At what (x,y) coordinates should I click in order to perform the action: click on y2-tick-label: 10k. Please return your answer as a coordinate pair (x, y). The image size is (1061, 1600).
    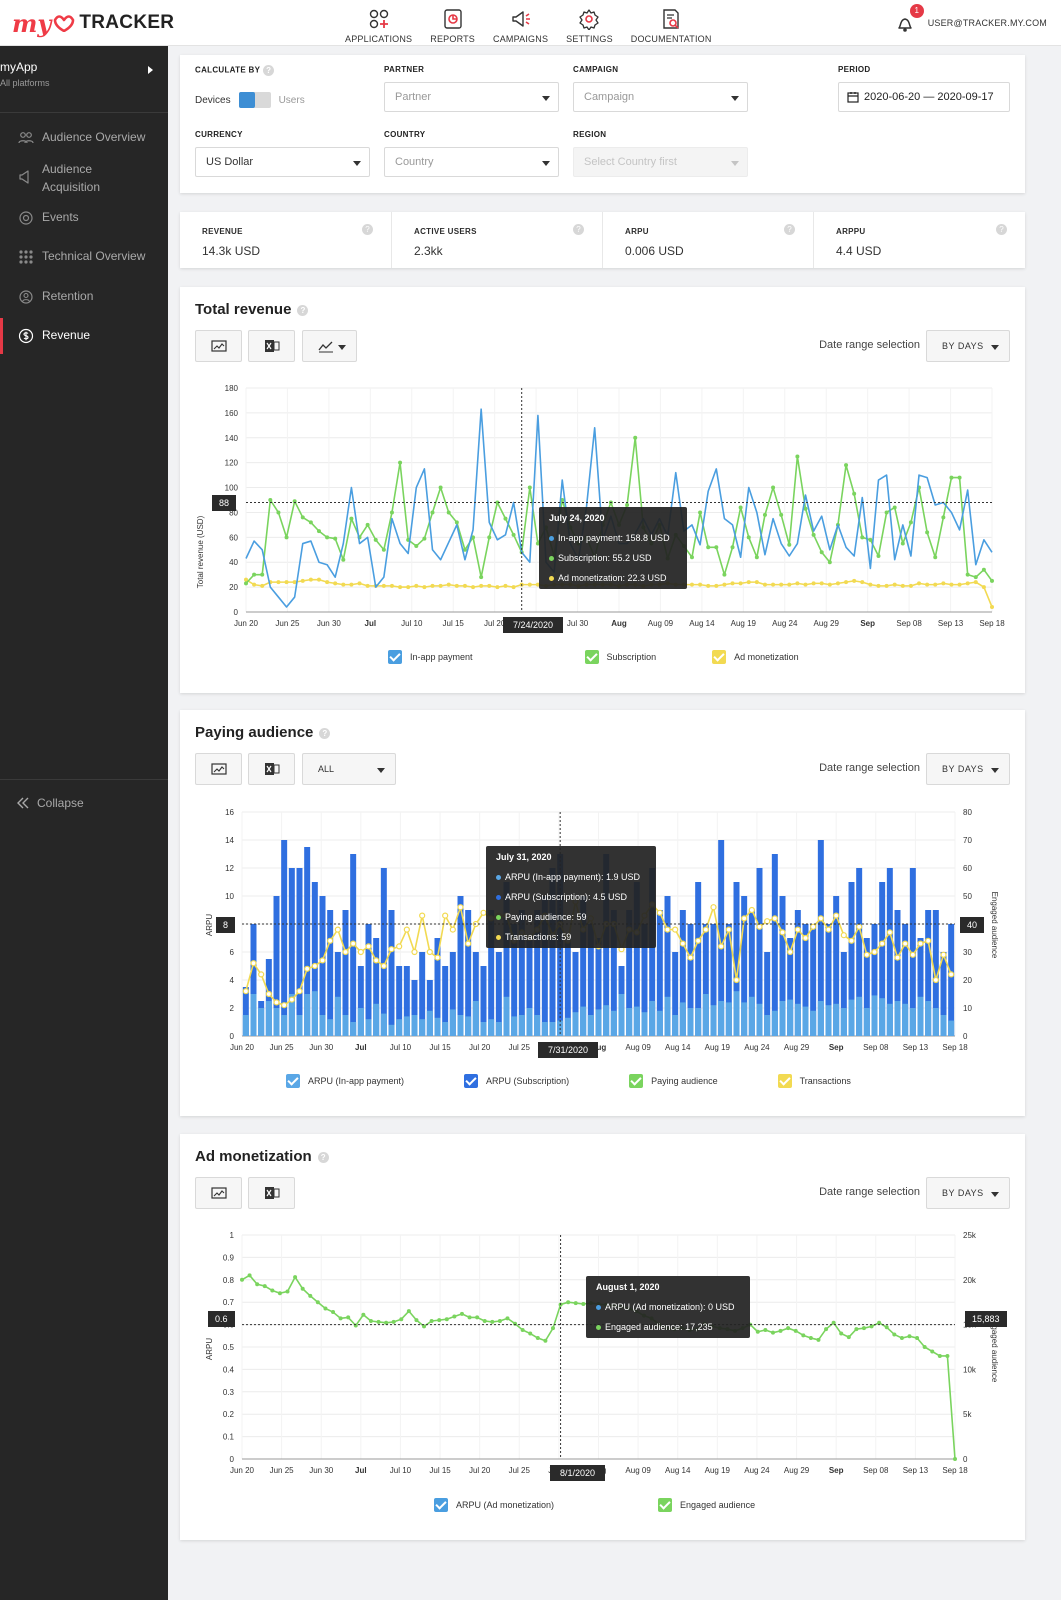
    Looking at the image, I should click on (970, 1369).